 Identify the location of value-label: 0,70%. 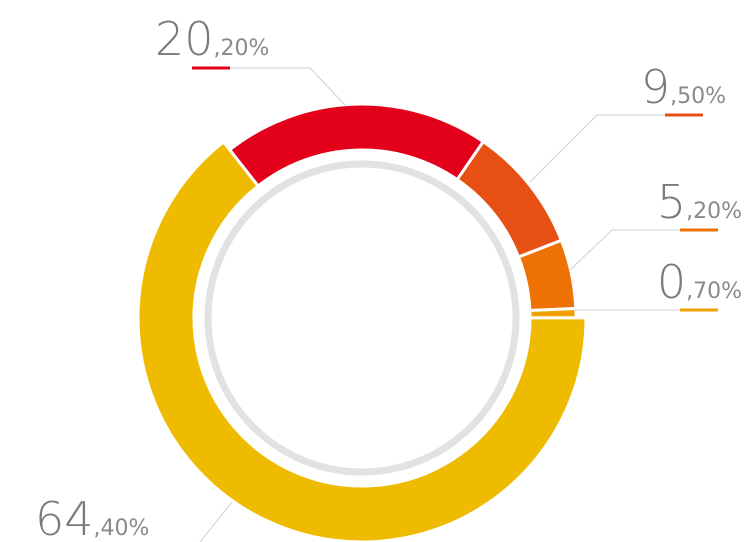
(699, 282).